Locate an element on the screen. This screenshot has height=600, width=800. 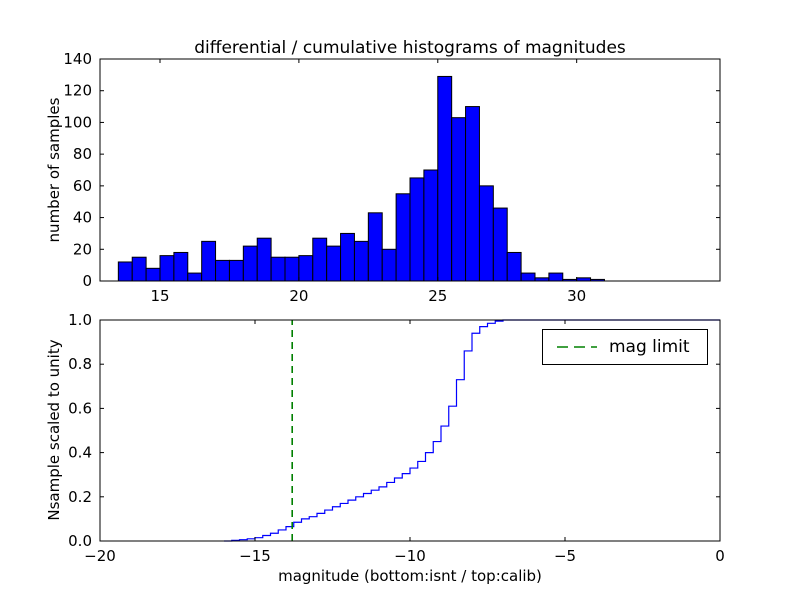
bottom-x-tick-label: −15 is located at coordinates (255, 556).